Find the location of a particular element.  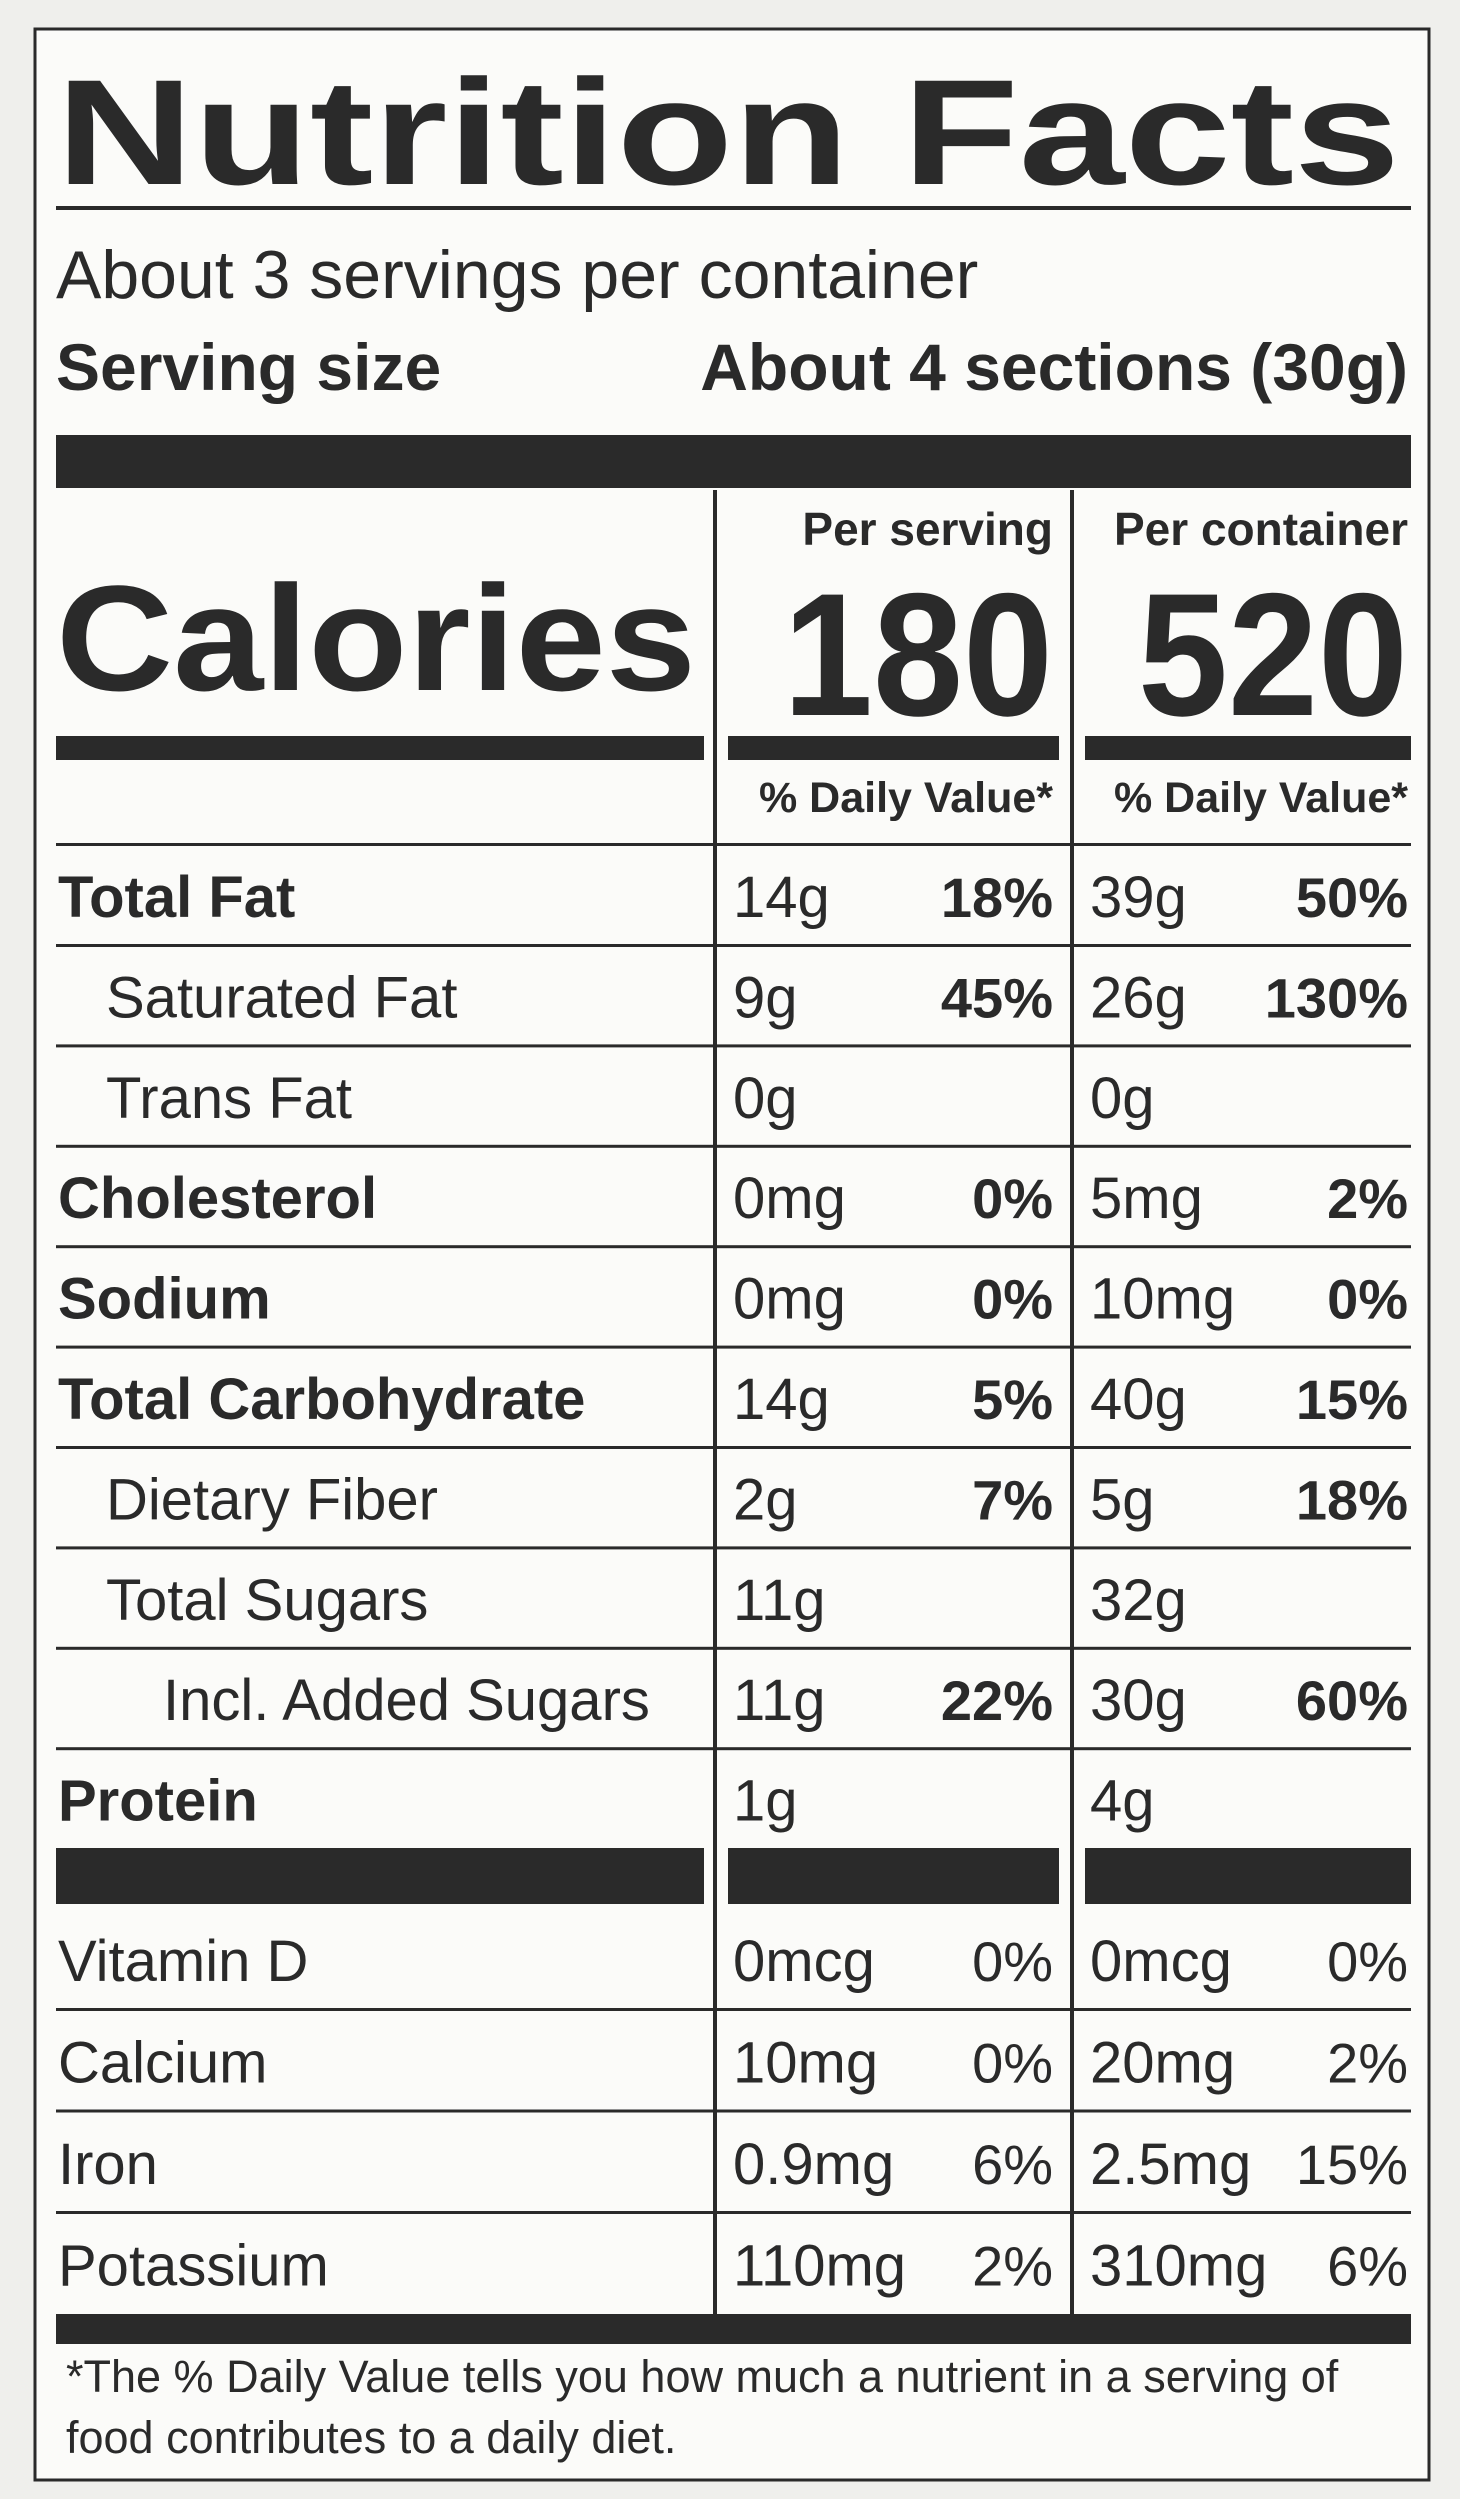

amount: 4g is located at coordinates (1122, 1801).